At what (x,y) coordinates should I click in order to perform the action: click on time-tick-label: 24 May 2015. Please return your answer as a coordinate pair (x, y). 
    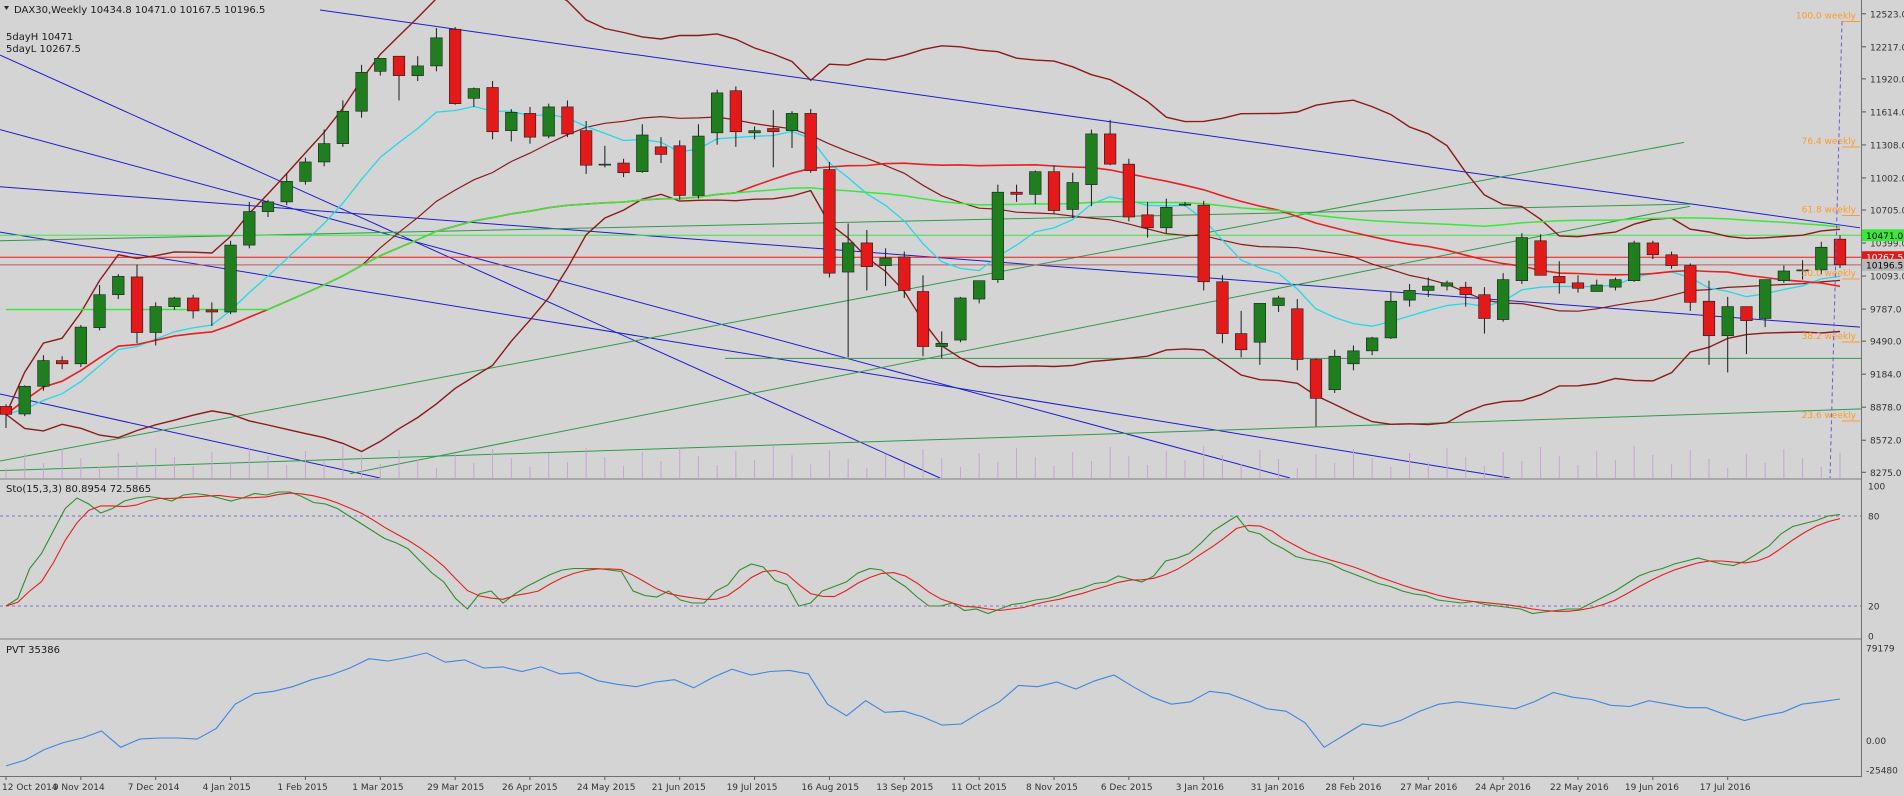
    Looking at the image, I should click on (606, 788).